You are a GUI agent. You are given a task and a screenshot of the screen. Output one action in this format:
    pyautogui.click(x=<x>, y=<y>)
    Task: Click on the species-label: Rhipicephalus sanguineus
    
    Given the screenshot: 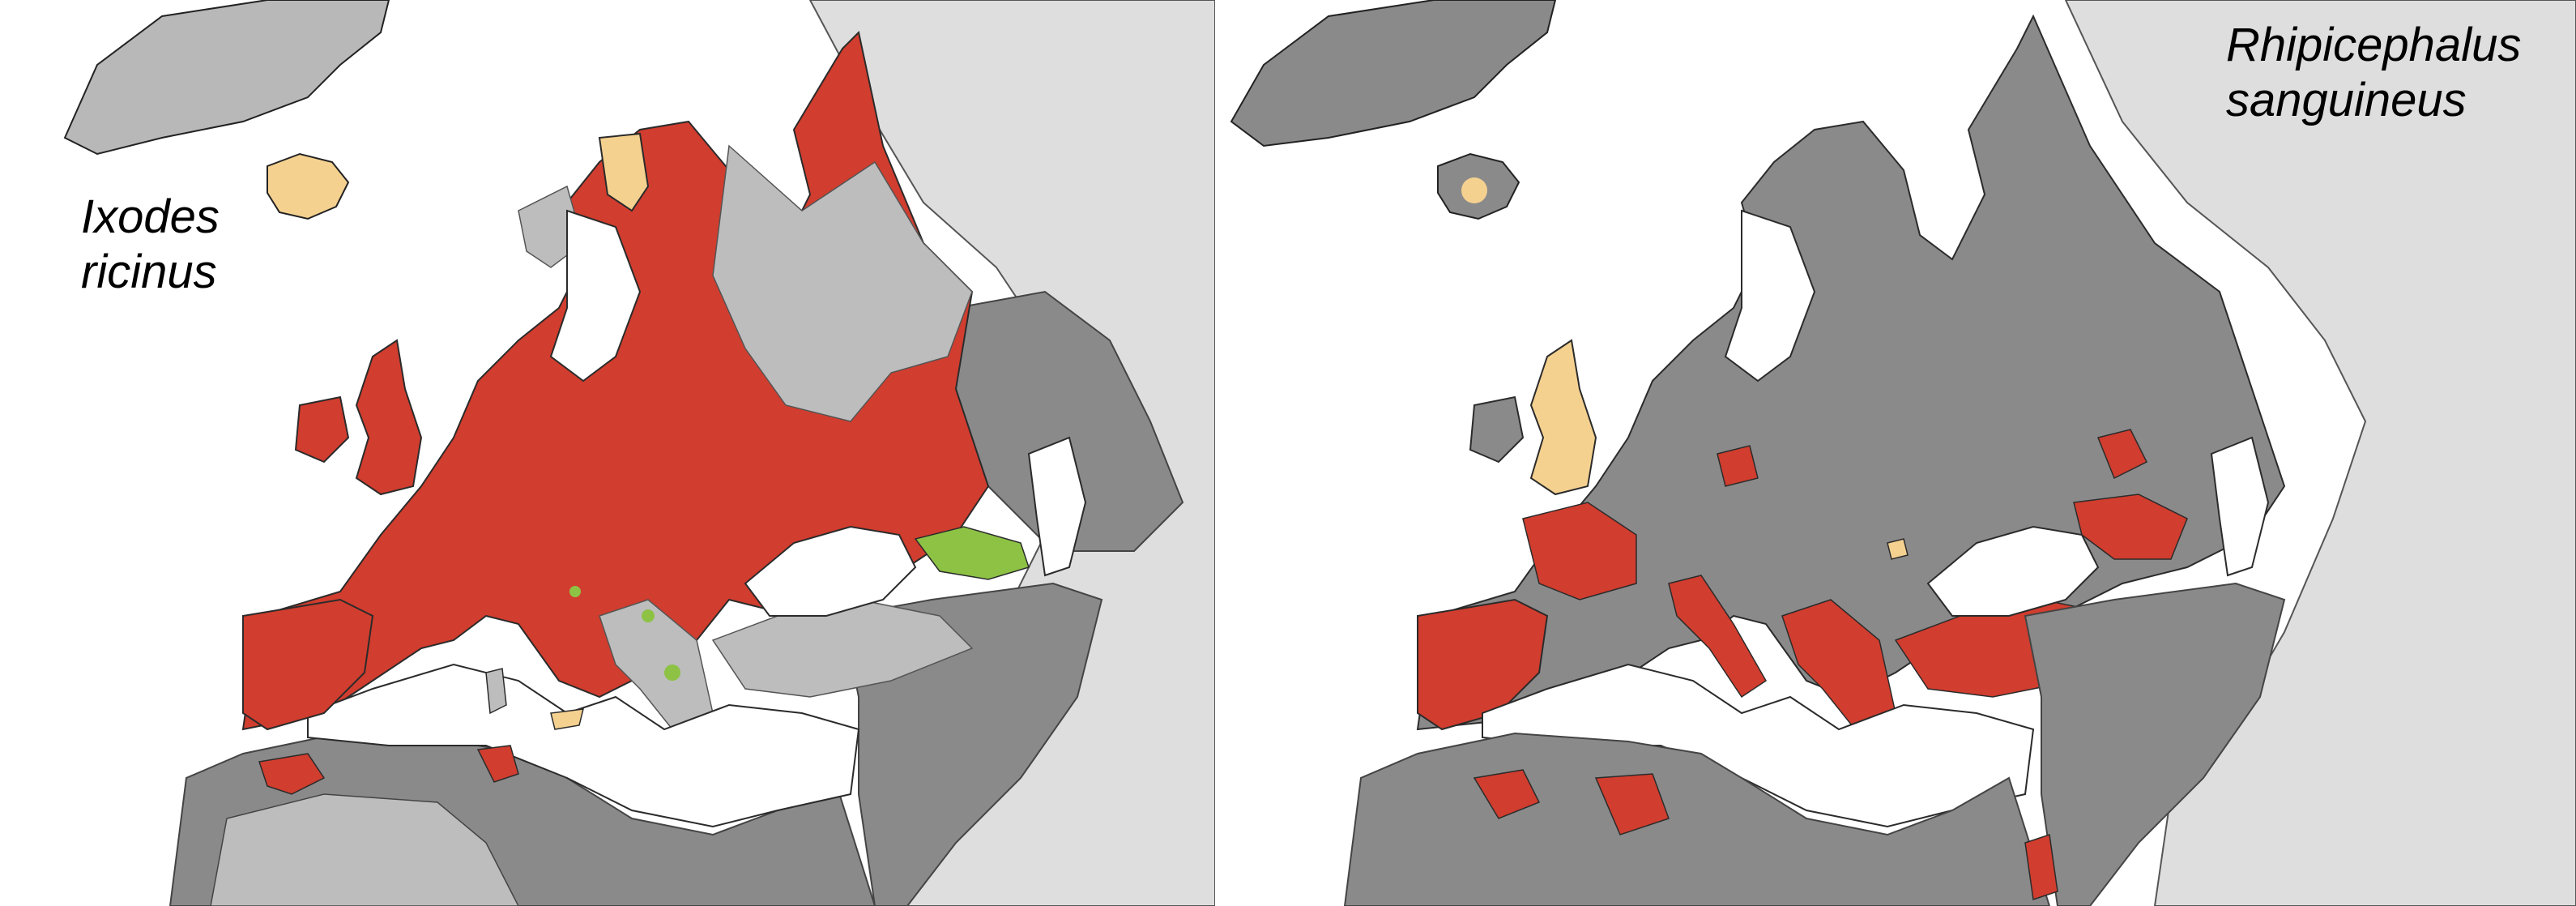 What is the action you would take?
    pyautogui.click(x=2373, y=73)
    